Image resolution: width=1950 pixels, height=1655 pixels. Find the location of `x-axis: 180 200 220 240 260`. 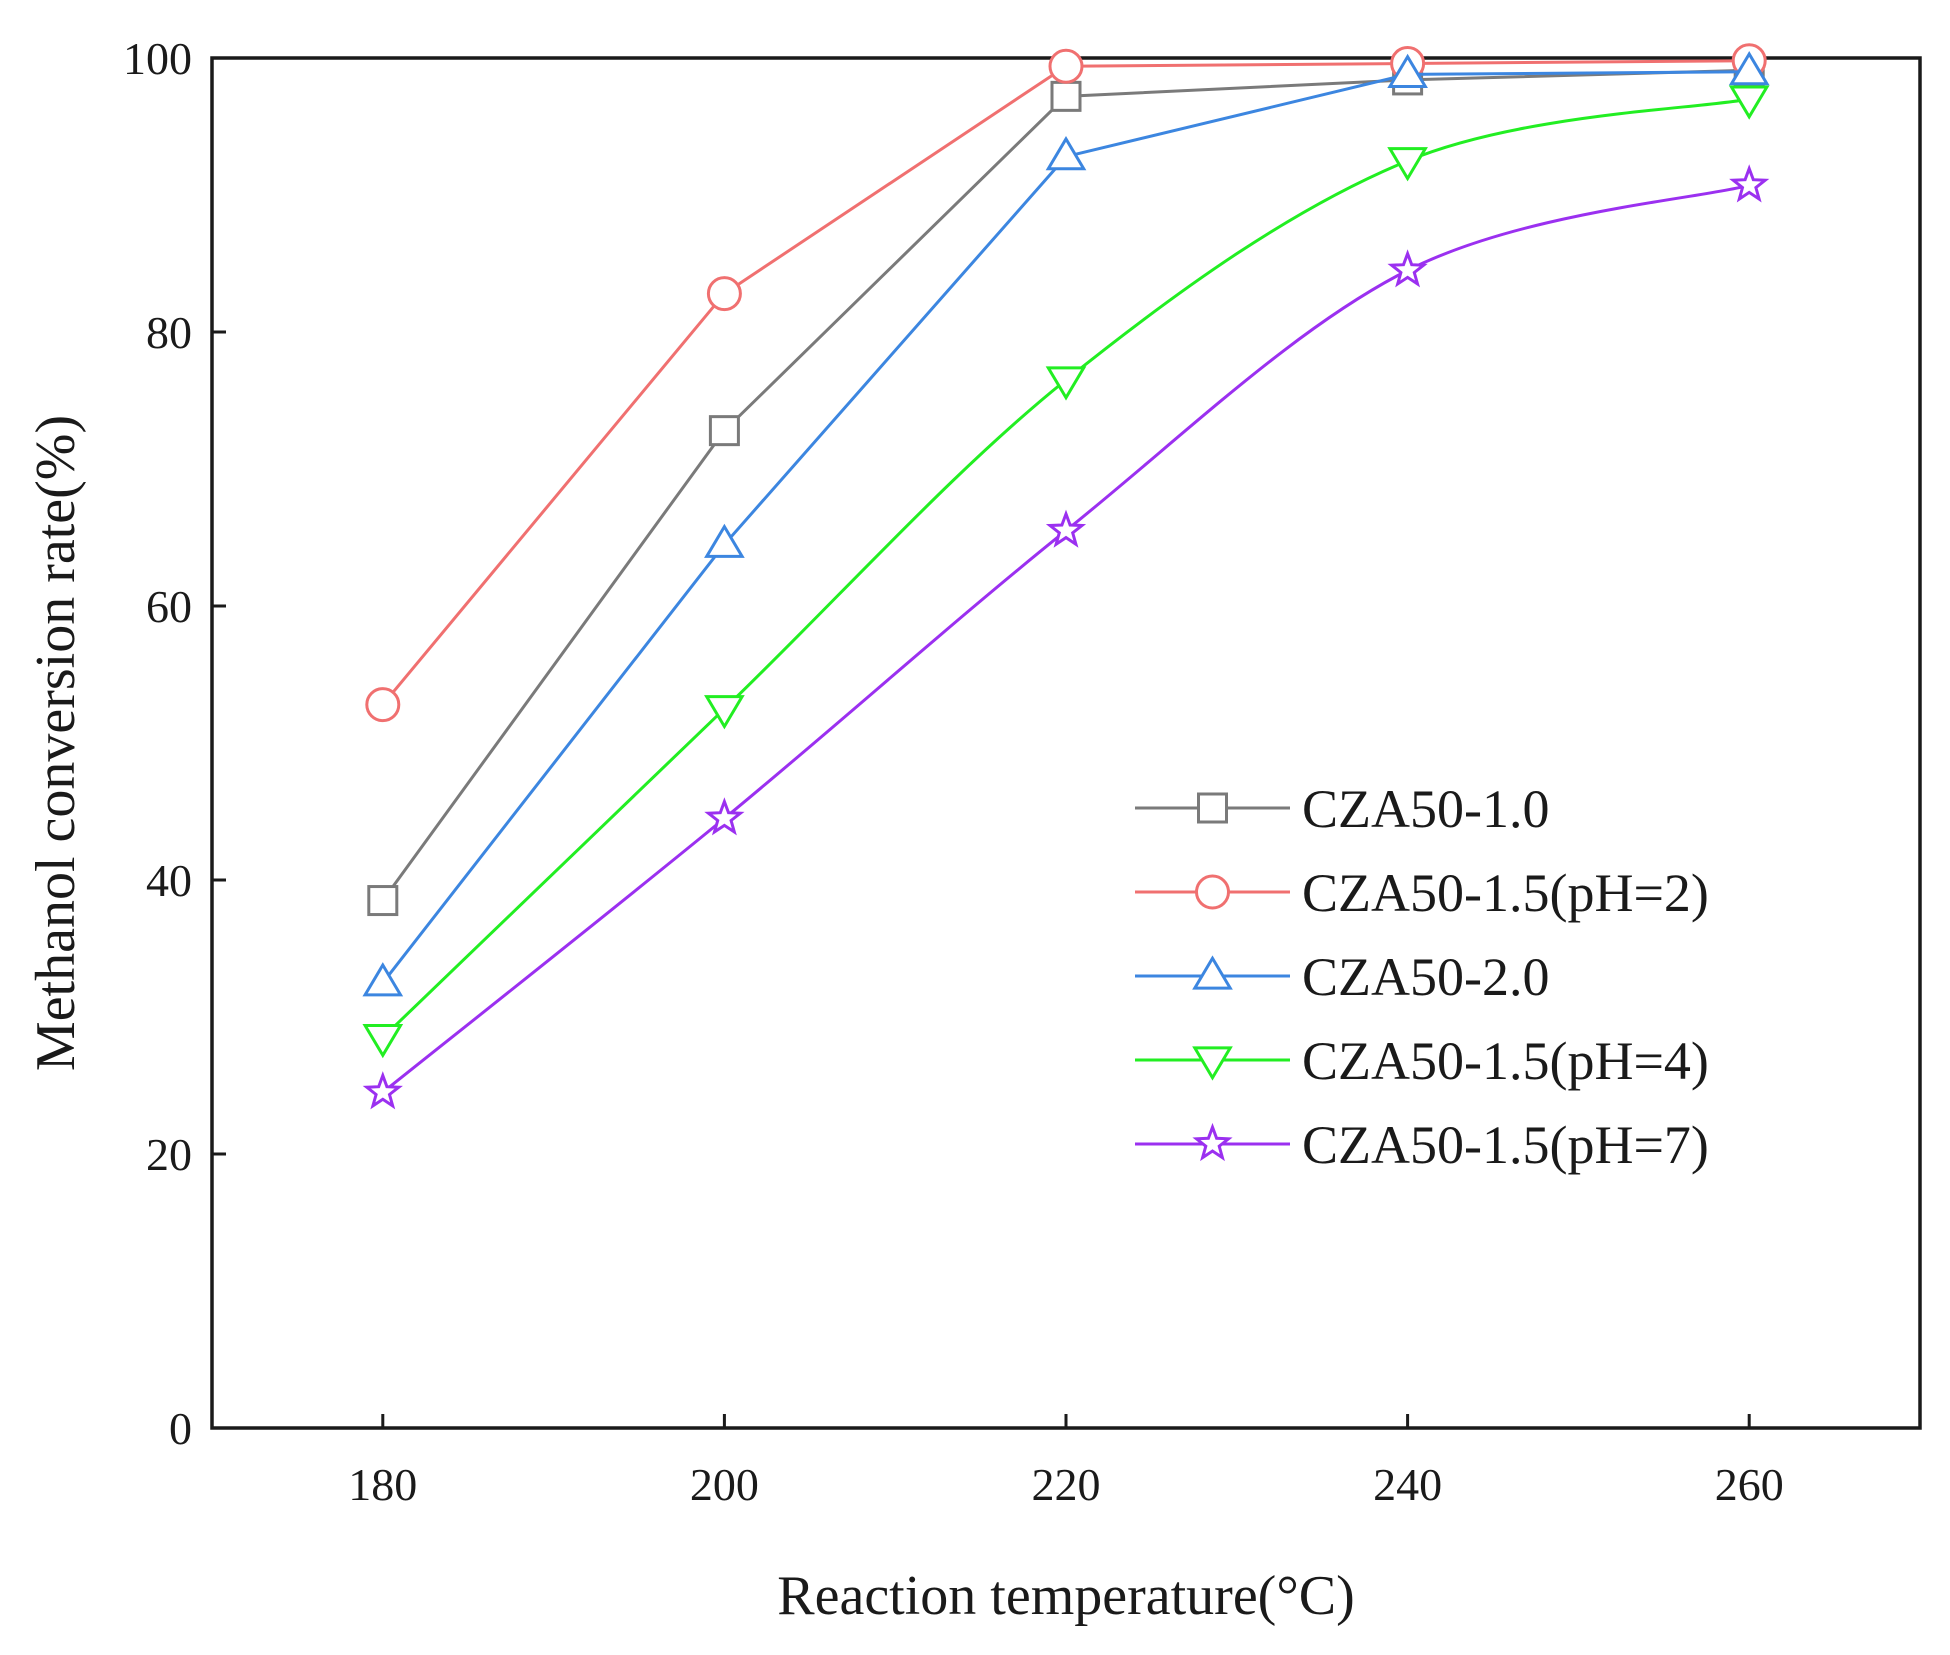

x-axis: 180 200 220 240 260 is located at coordinates (1066, 1462).